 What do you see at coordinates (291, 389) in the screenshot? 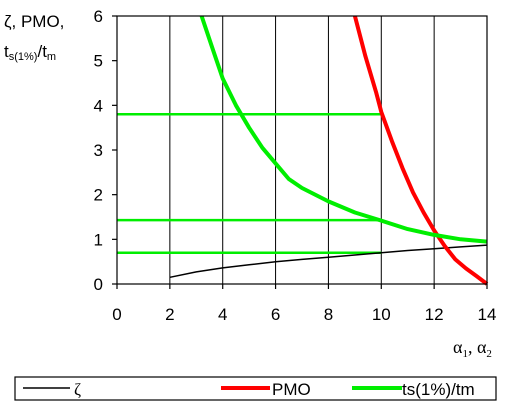
I see `legend-label-pmo: PMO` at bounding box center [291, 389].